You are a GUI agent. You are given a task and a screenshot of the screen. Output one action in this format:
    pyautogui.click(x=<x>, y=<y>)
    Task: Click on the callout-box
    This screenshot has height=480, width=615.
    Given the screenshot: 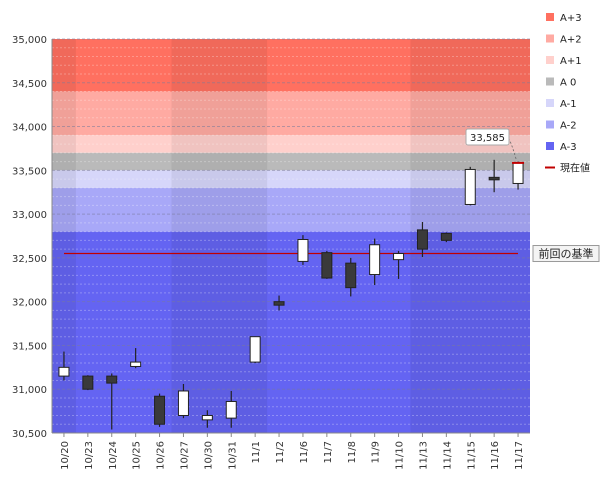 What is the action you would take?
    pyautogui.click(x=487, y=137)
    